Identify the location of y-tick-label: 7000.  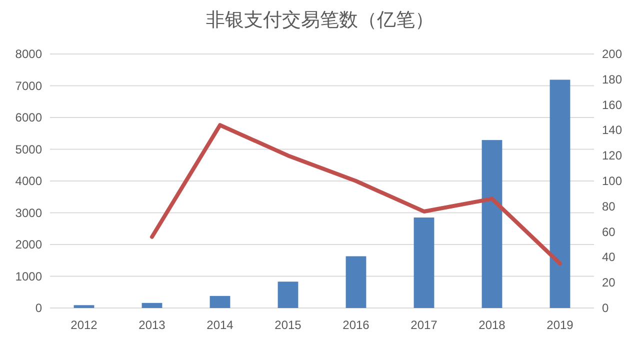
(28, 85).